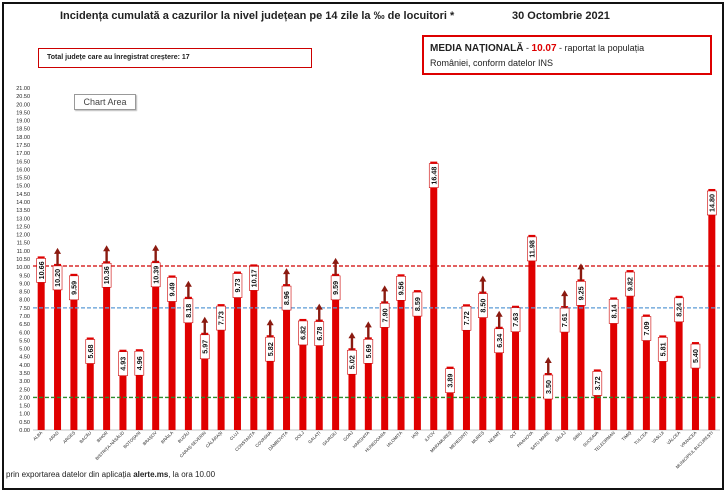  Describe the element at coordinates (348, 436) in the screenshot. I see `category-label: GORJ` at that location.